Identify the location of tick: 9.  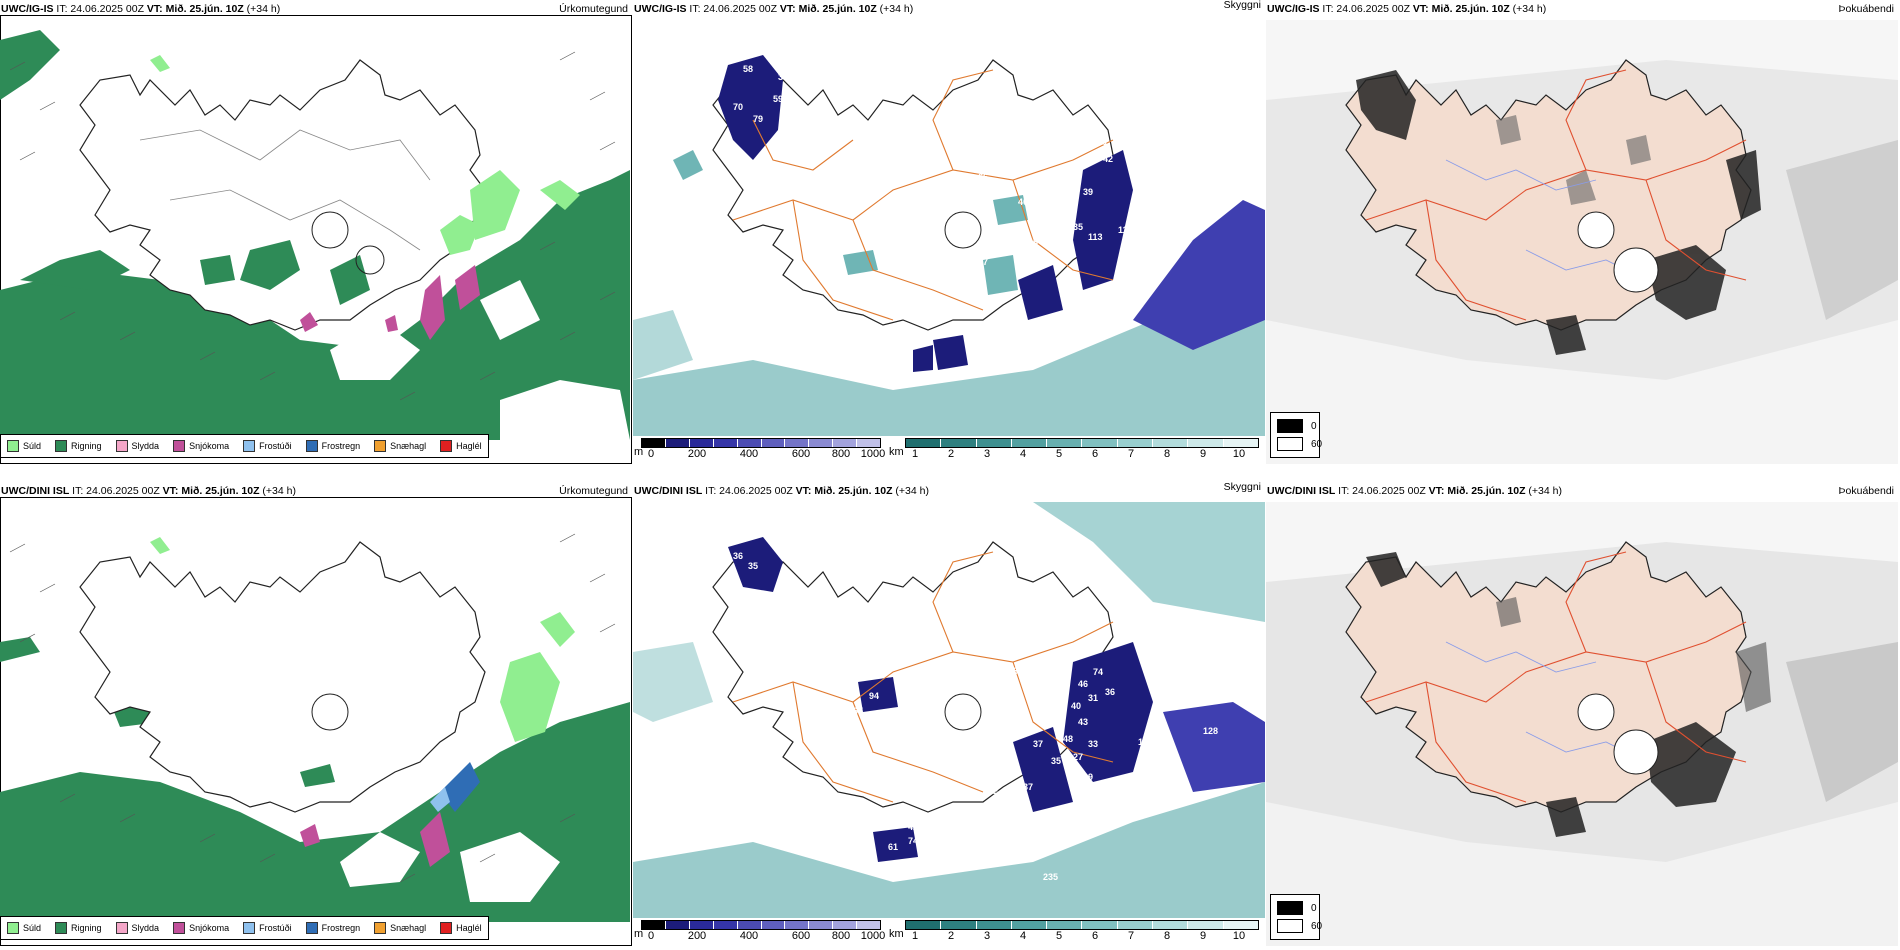
(1203, 454).